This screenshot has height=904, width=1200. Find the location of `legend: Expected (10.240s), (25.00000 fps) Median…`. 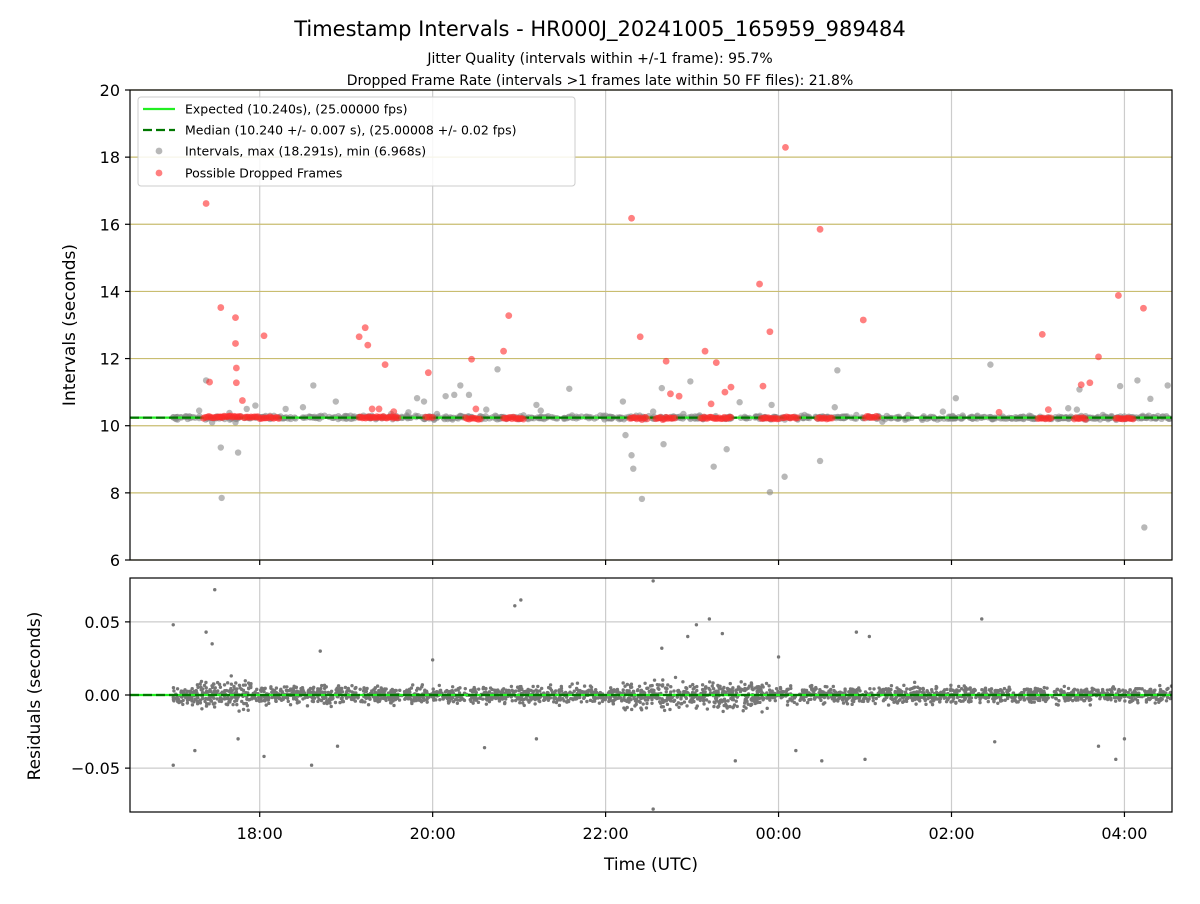

legend: Expected (10.240s), (25.00000 fps) Median… is located at coordinates (356, 141).